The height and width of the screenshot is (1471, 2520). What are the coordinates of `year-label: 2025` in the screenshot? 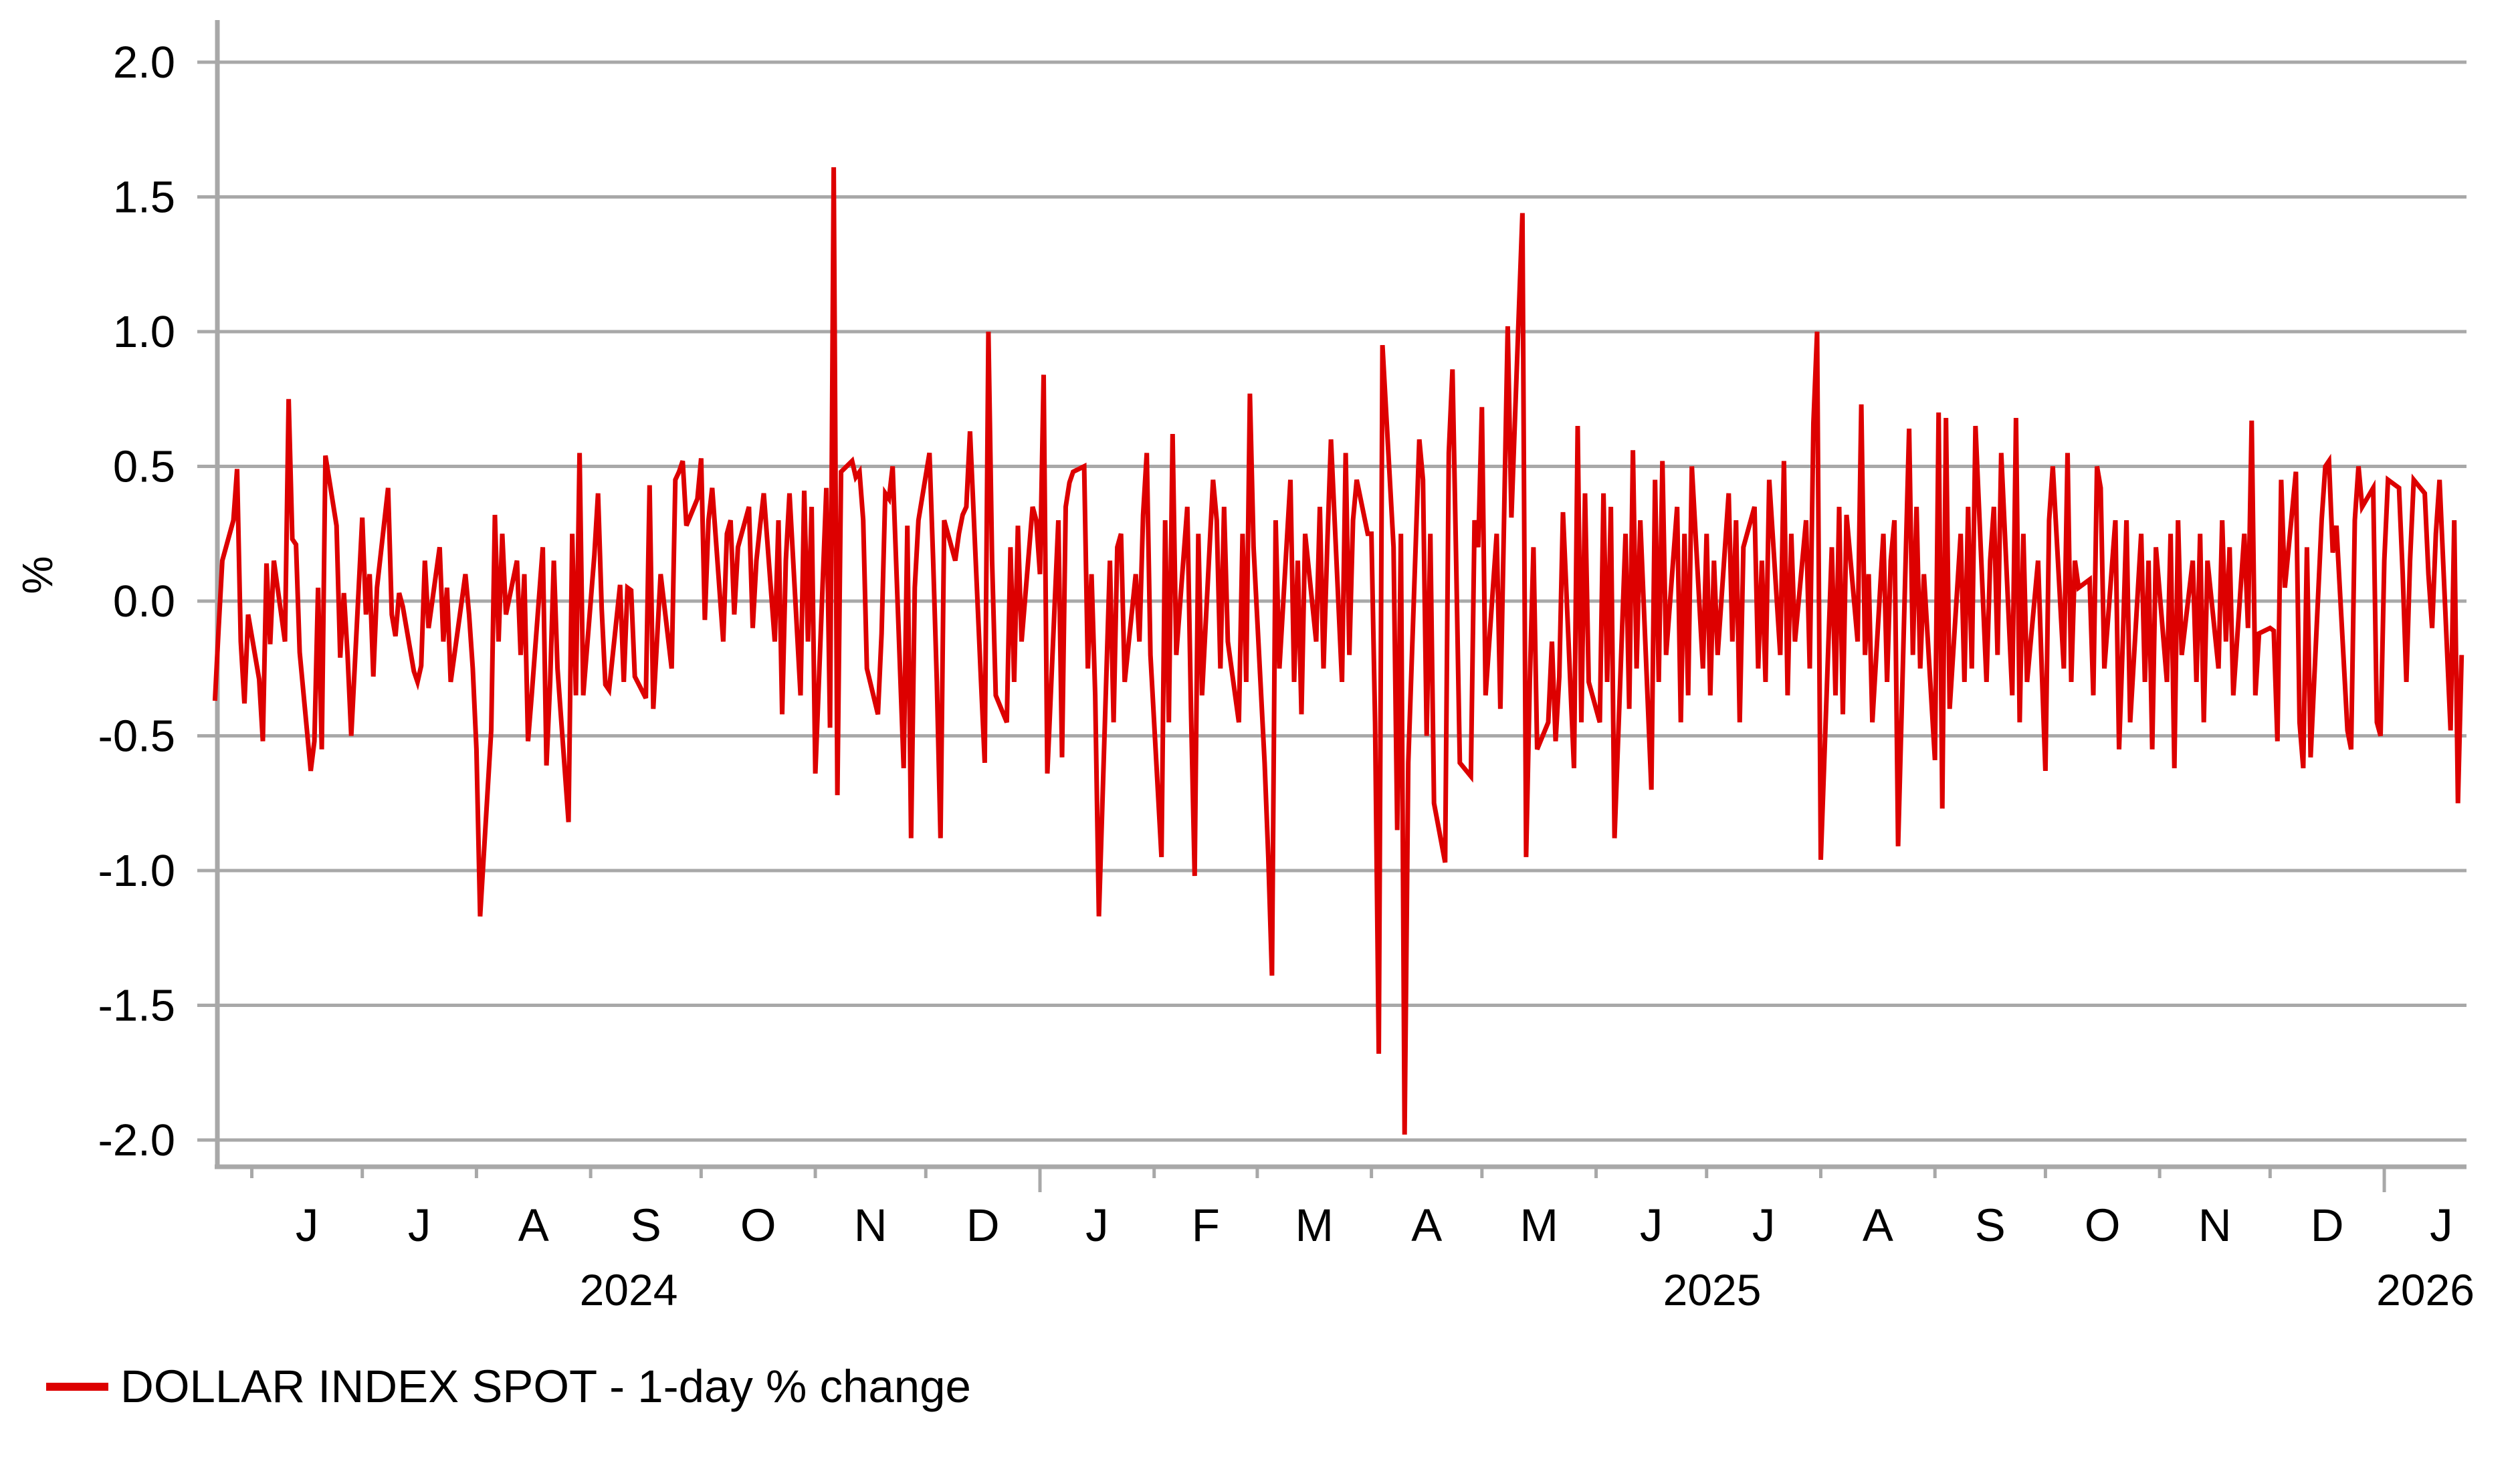 It's located at (1712, 1290).